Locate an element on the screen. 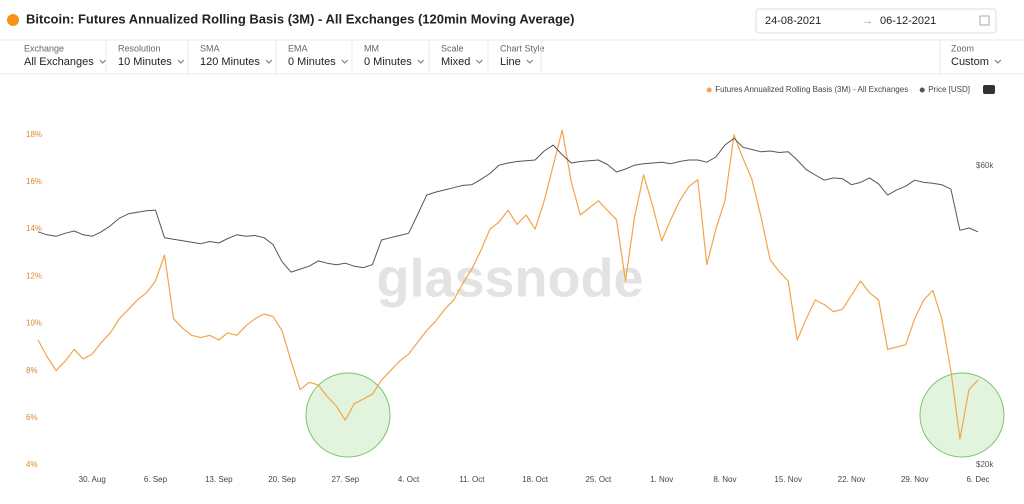 This screenshot has width=1024, height=504. x-tick-label: 4. Oct is located at coordinates (409, 479).